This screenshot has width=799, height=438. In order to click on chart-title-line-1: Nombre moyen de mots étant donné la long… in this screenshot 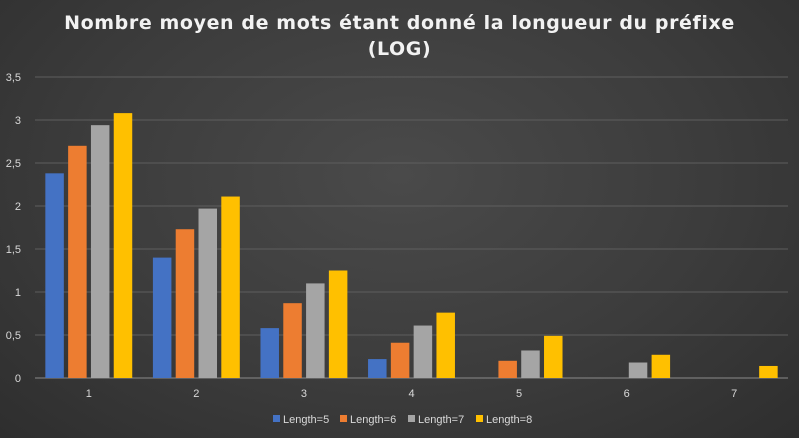, I will do `click(399, 23)`.